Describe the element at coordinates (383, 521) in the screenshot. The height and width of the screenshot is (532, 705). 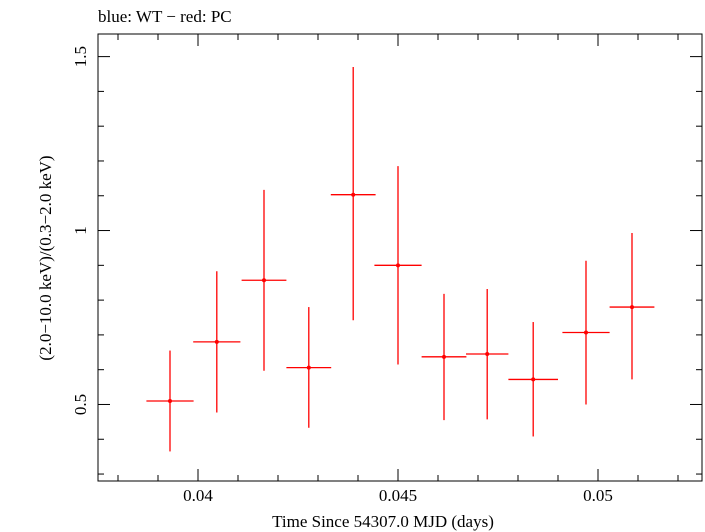
I see `x-axis-label: Time Since 54307.0 MJD (days)` at that location.